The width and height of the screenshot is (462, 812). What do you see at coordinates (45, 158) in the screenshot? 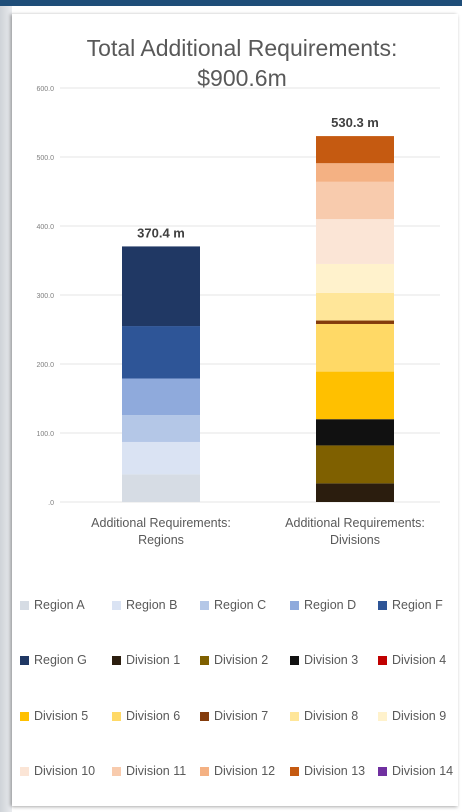
I see `y-tick-label: 500.0` at bounding box center [45, 158].